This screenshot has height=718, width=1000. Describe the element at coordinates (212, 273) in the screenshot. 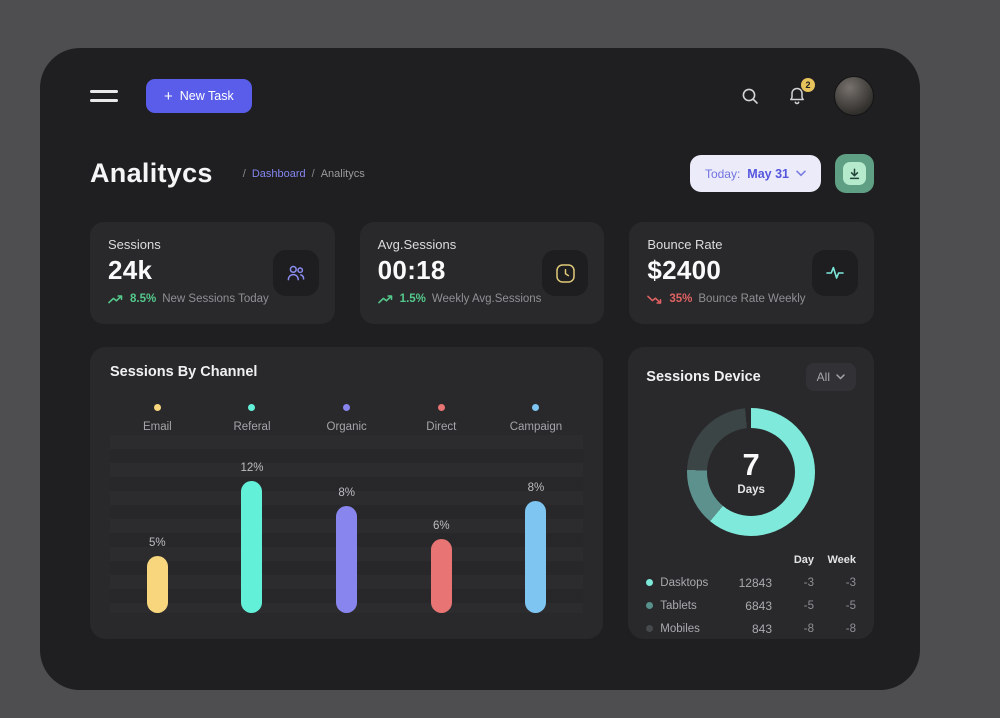

I see `sessions-stat-card: Sessions 24k 8.5% New Sessions Today` at that location.